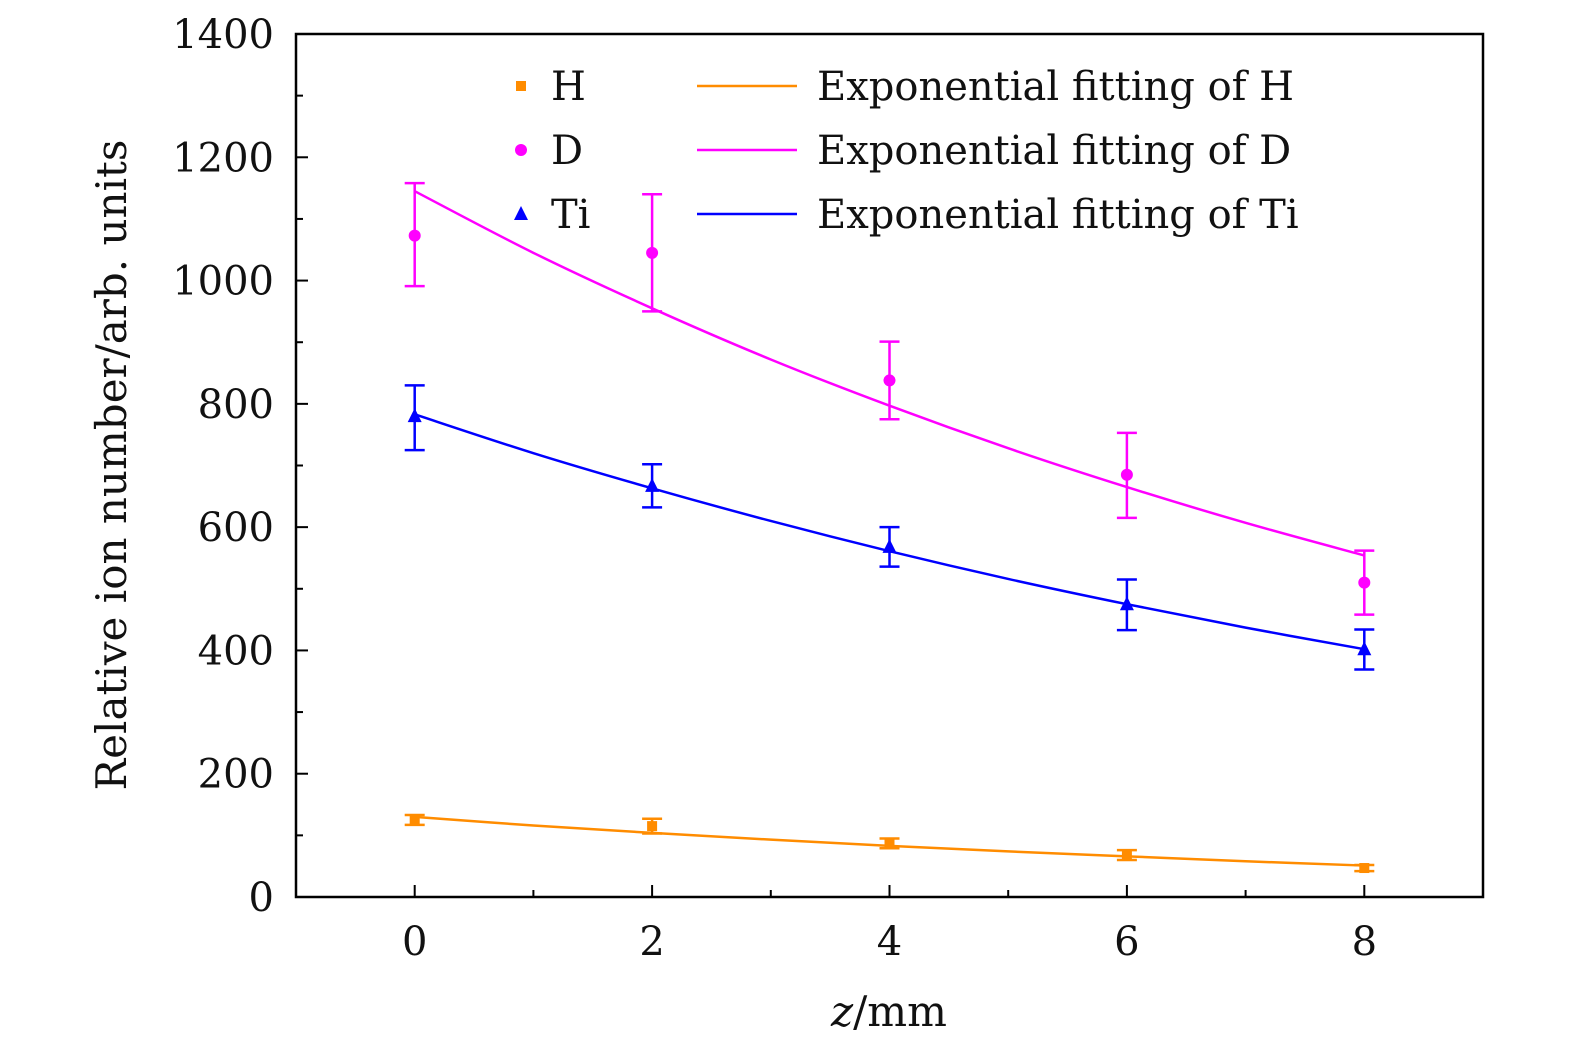 Image resolution: width=1575 pixels, height=1053 pixels. I want to click on legend-label-ti: Ti, so click(570, 215).